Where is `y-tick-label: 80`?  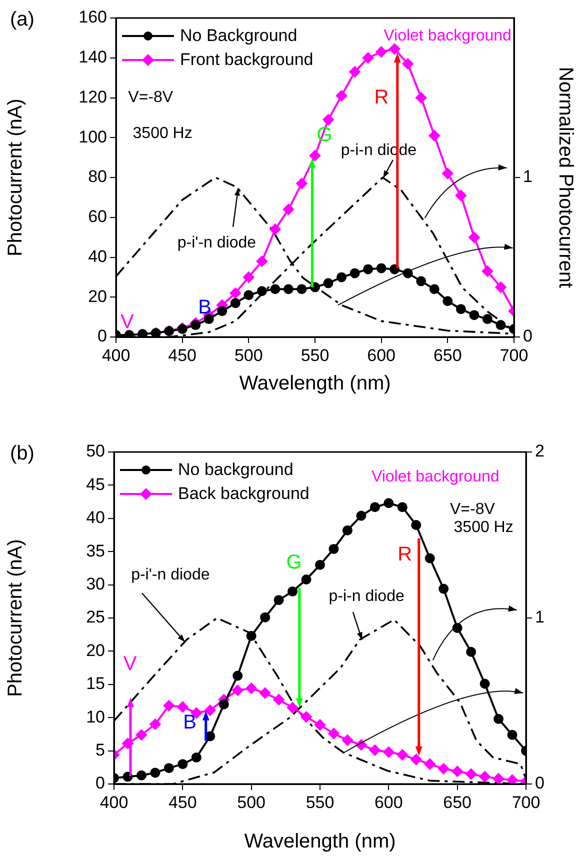
y-tick-label: 80 is located at coordinates (97, 176).